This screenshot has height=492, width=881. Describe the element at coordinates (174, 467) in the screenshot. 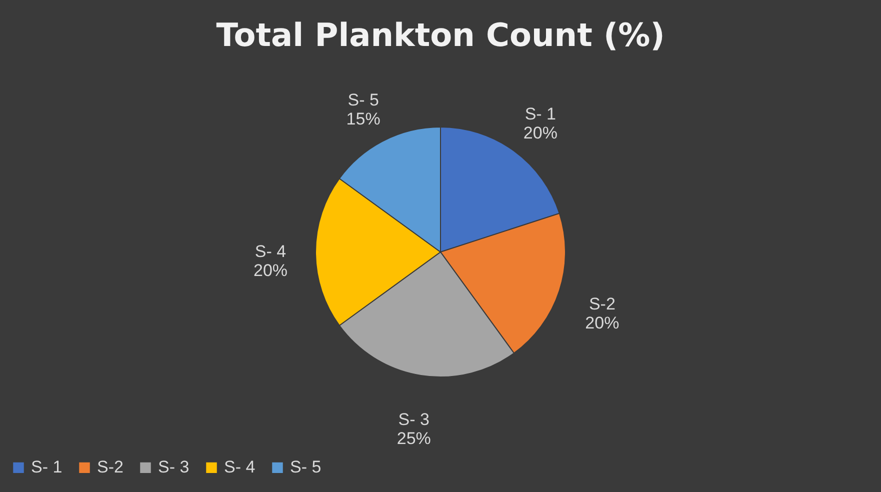

I see `legend-label: S- 3` at that location.